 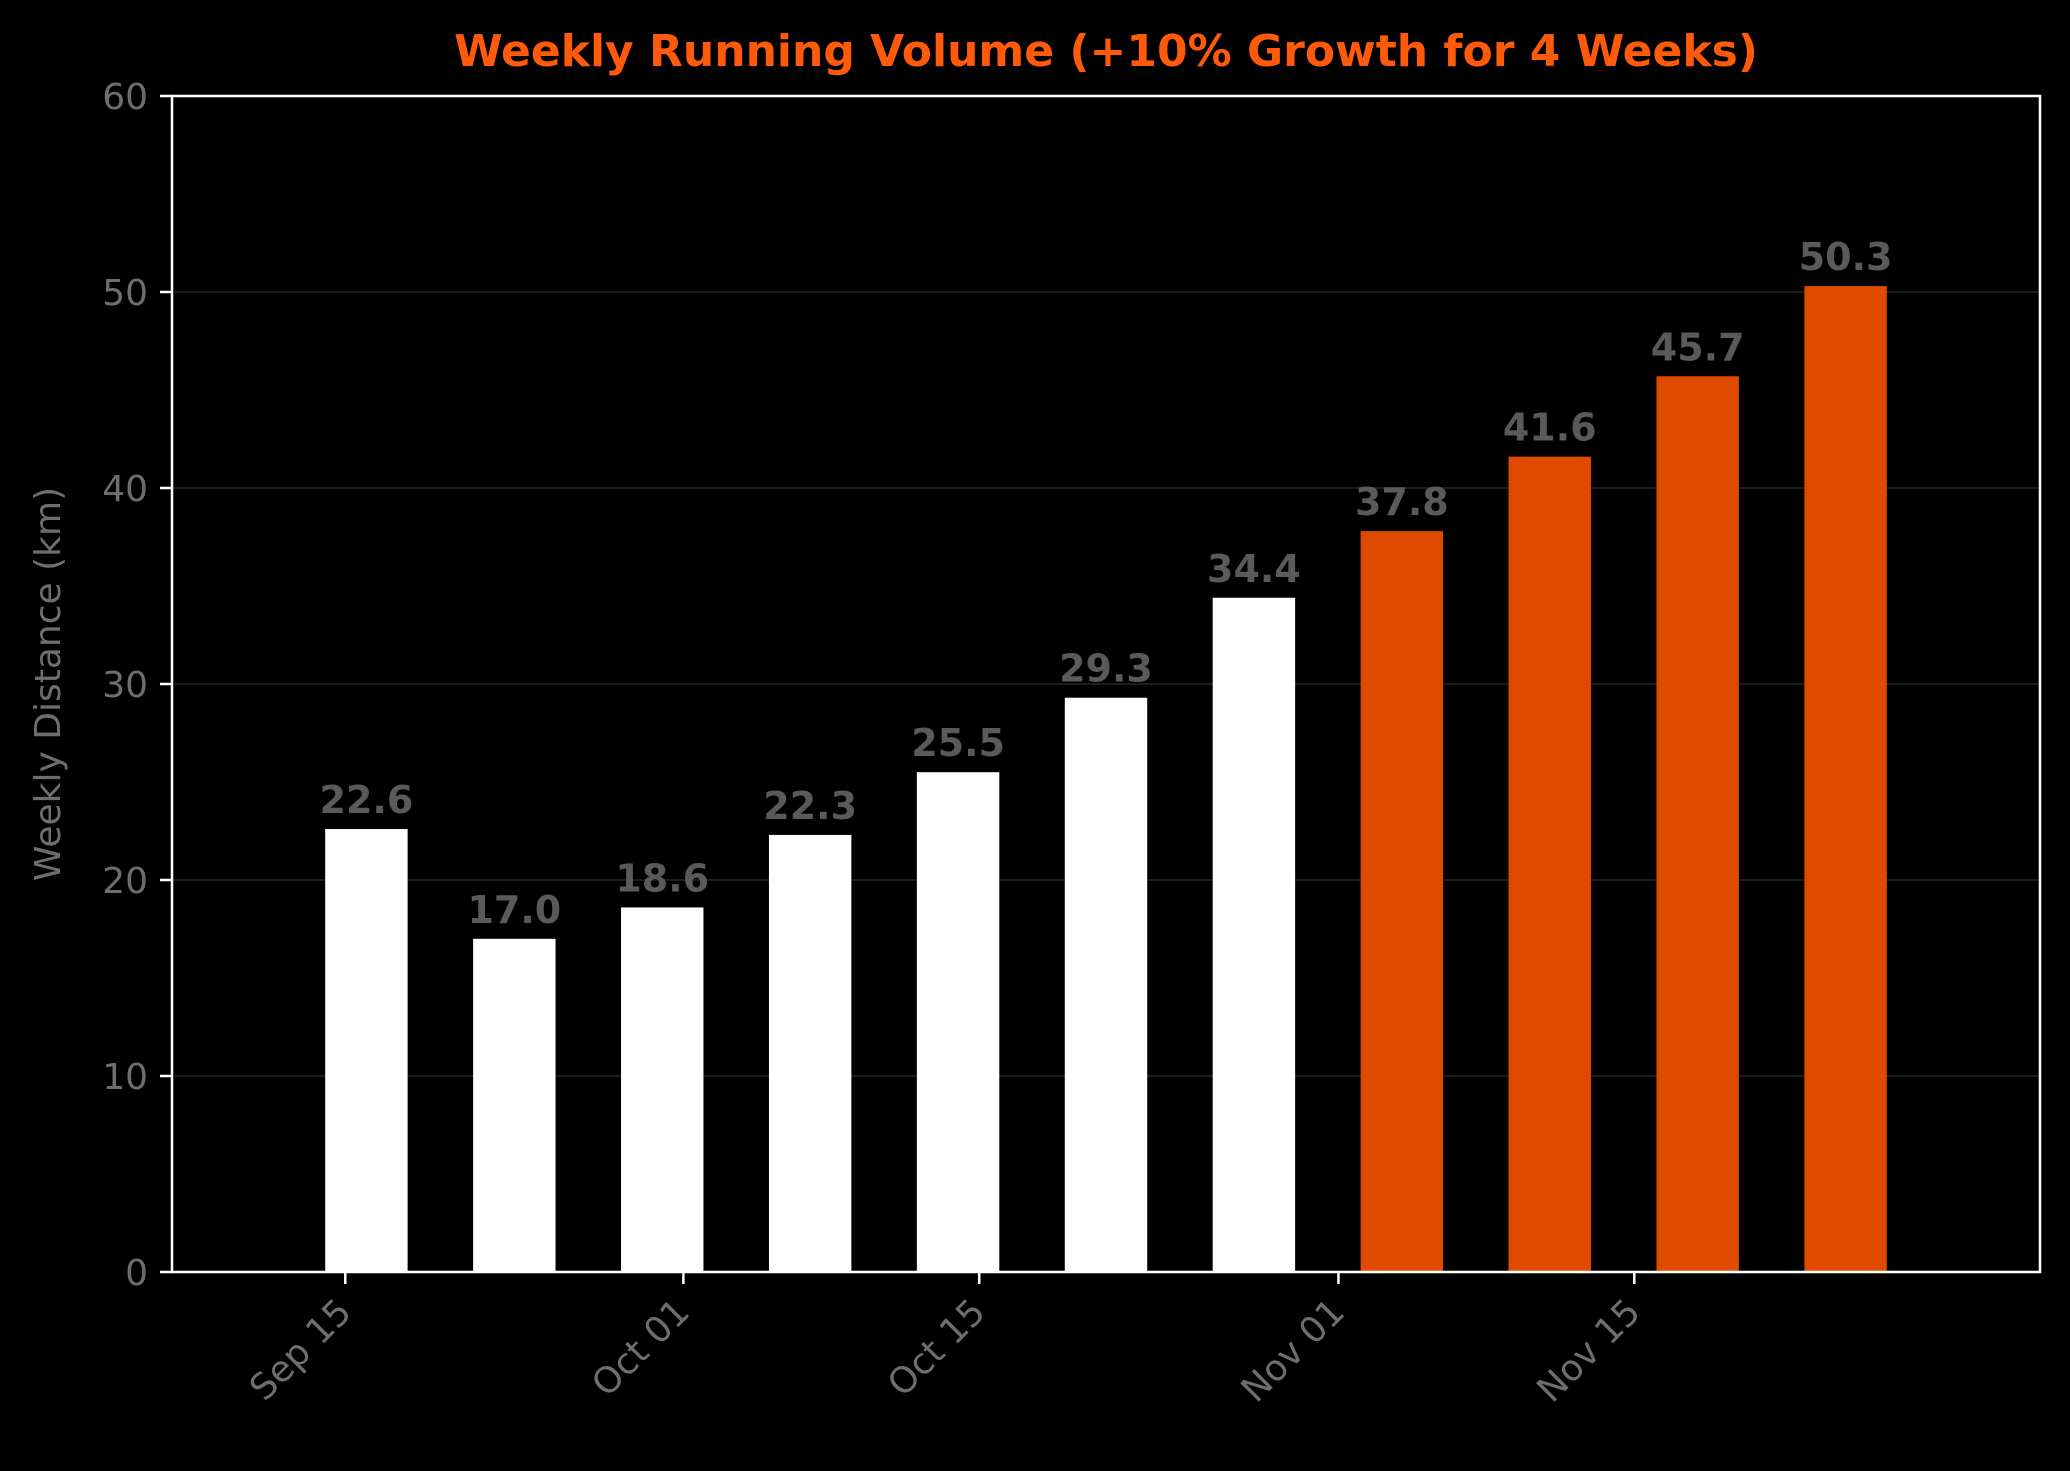 What do you see at coordinates (48, 684) in the screenshot?
I see `y-axis-label: Weekly Distance (km)` at bounding box center [48, 684].